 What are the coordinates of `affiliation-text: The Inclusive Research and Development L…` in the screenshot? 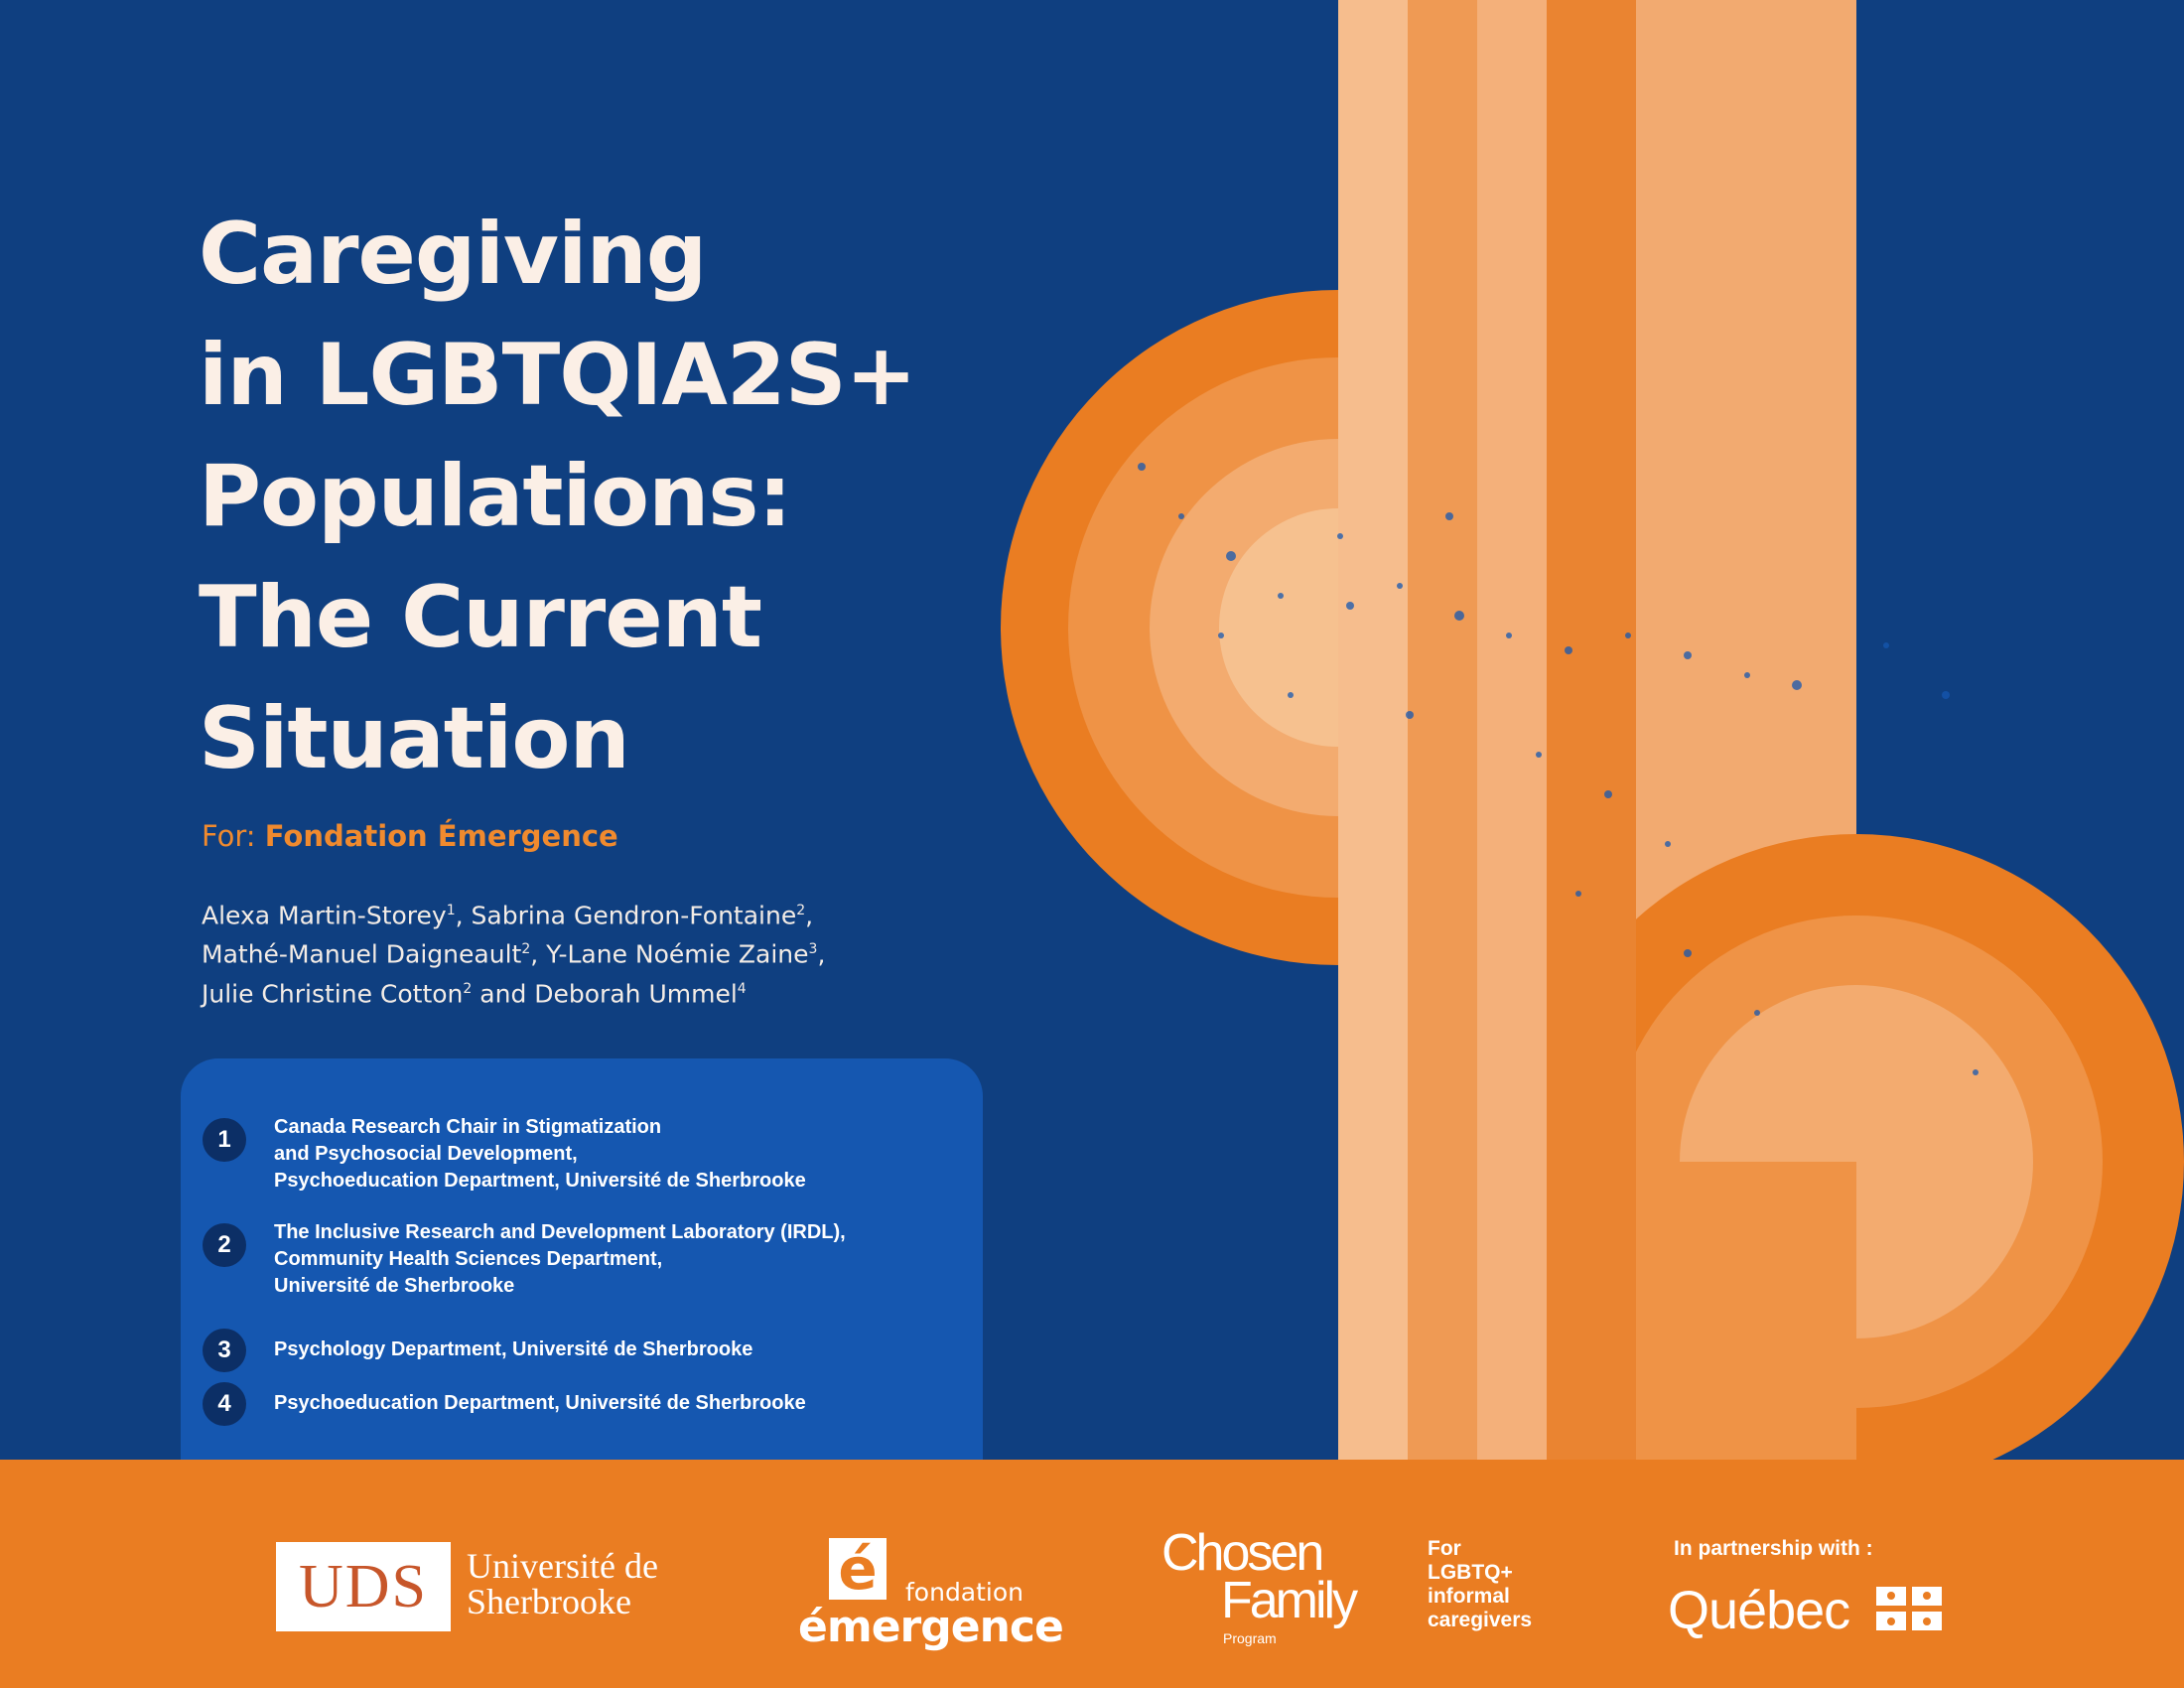 It's located at (560, 1259).